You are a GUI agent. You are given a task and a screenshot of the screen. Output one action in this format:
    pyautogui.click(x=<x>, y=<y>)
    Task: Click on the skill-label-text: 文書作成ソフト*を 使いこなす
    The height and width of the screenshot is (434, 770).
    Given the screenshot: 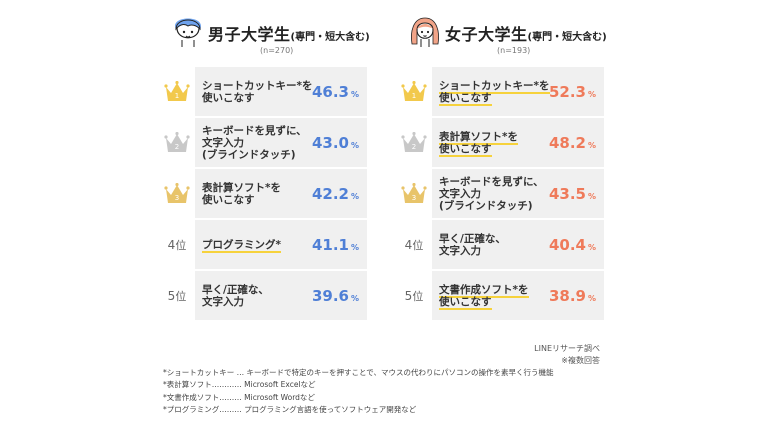 What is the action you would take?
    pyautogui.click(x=484, y=296)
    